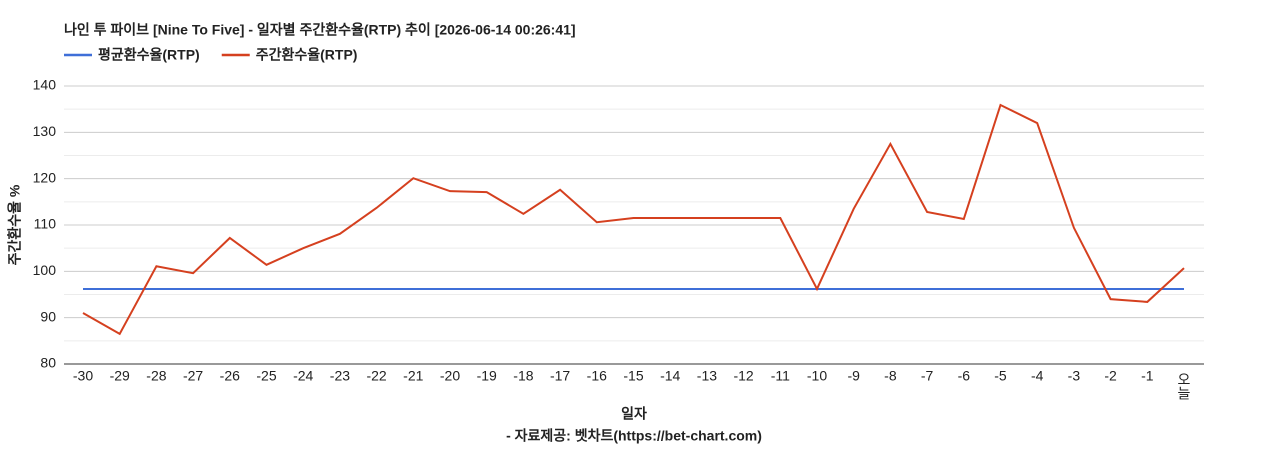 The image size is (1268, 450). Describe the element at coordinates (560, 376) in the screenshot. I see `x-tick-label: -17` at that location.